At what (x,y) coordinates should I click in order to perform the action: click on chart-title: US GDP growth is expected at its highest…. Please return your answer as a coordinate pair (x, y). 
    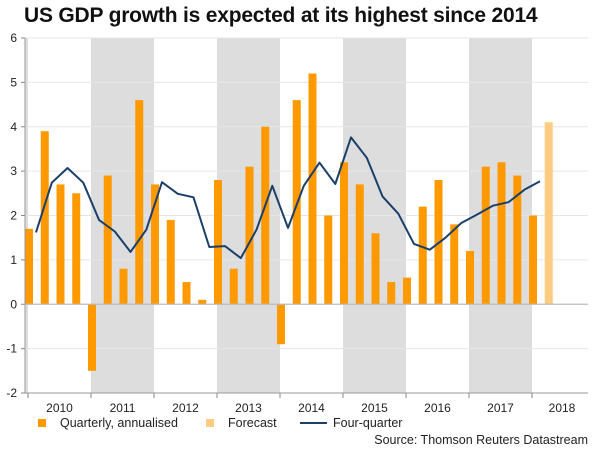
    Looking at the image, I should click on (281, 15).